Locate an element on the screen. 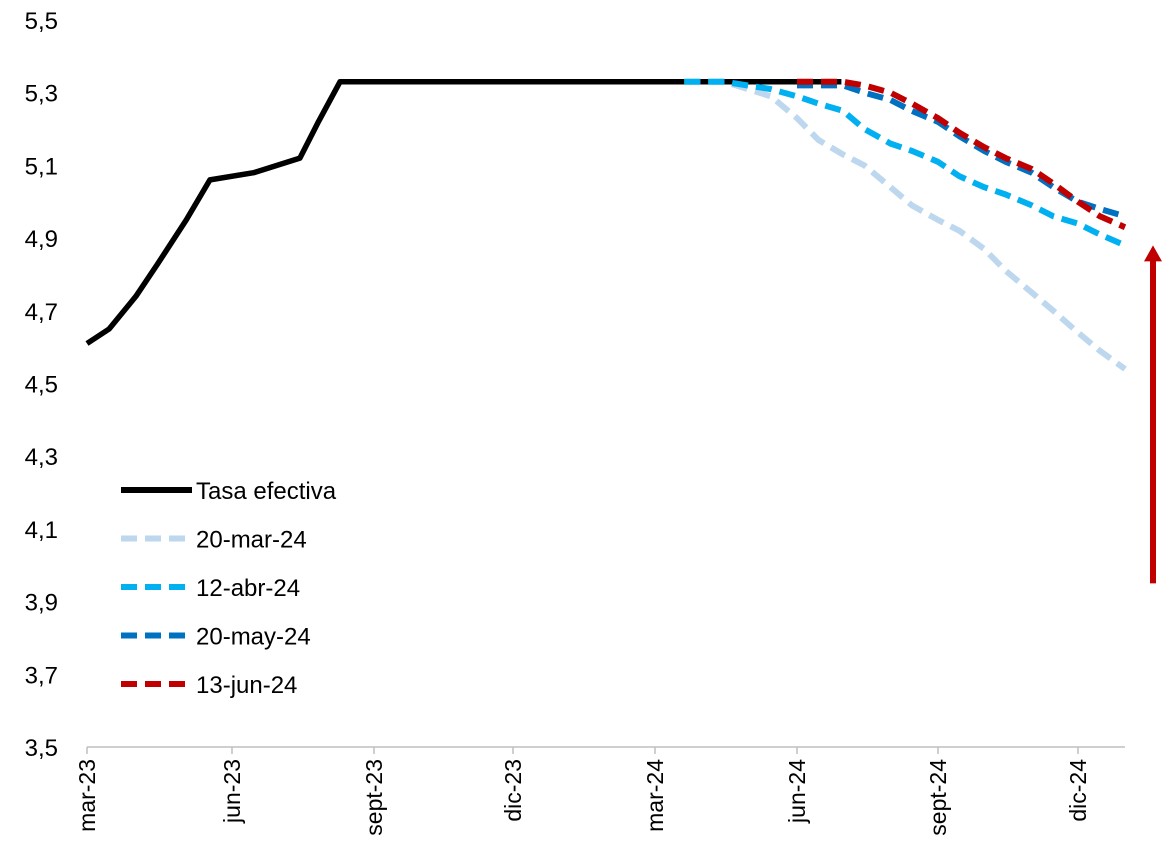 The width and height of the screenshot is (1170, 856). legend-item: Tasa efectiva is located at coordinates (229, 491).